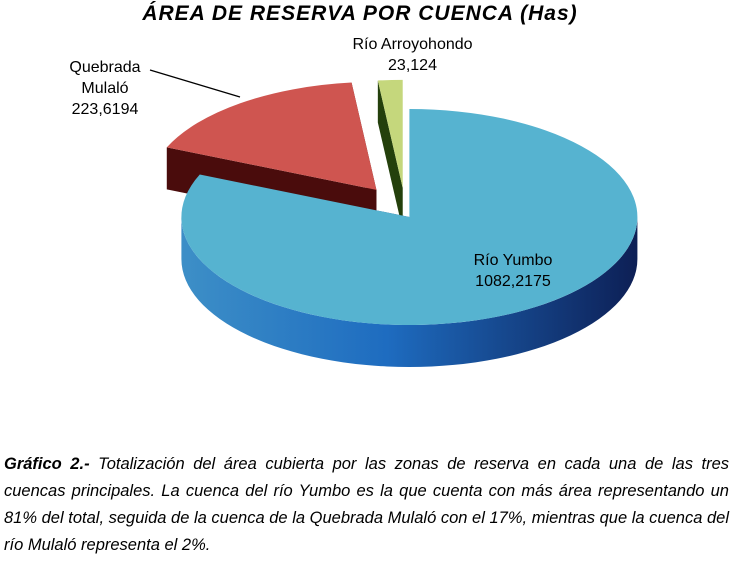 The image size is (741, 561). What do you see at coordinates (513, 271) in the screenshot?
I see `data-label: Río Yumbo 1082,2175` at bounding box center [513, 271].